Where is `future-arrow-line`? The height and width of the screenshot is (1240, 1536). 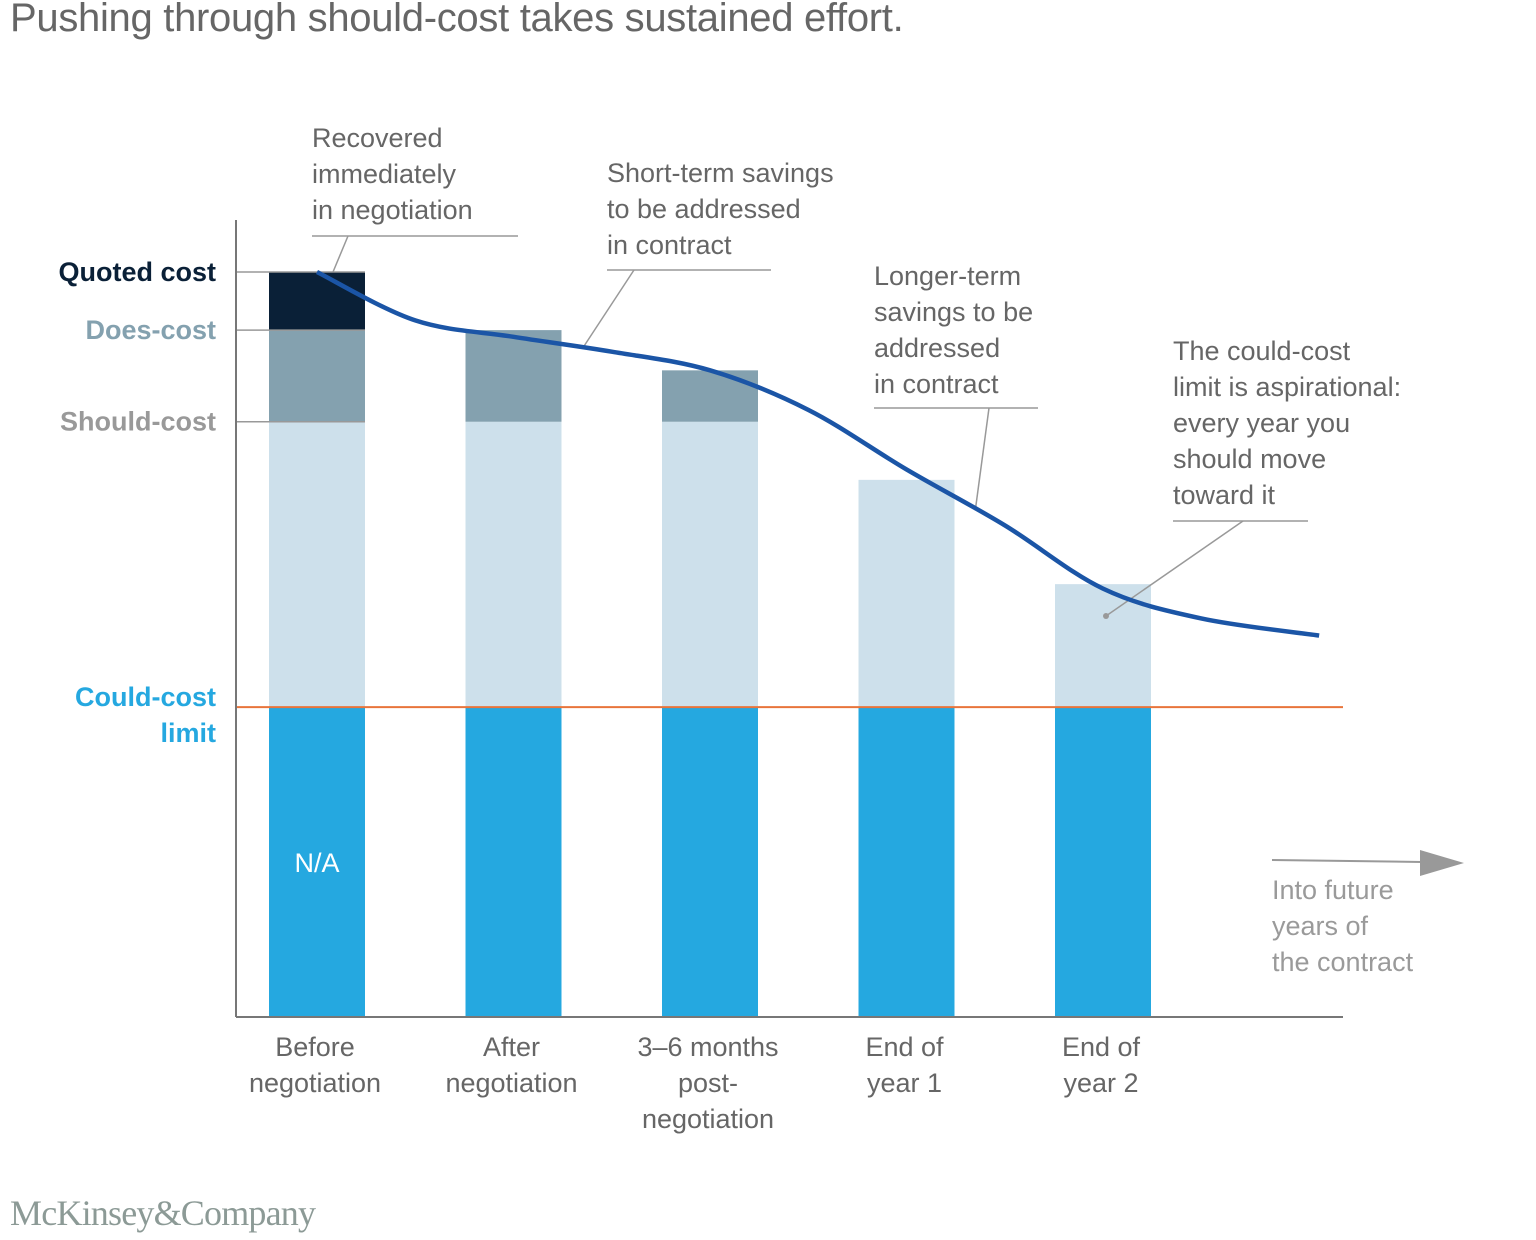 future-arrow-line is located at coordinates (1347, 861).